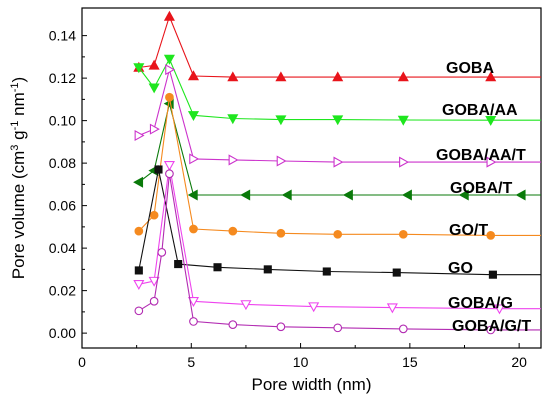 The height and width of the screenshot is (404, 550). Describe the element at coordinates (481, 155) in the screenshot. I see `series-label: GOBA/AA/T` at that location.